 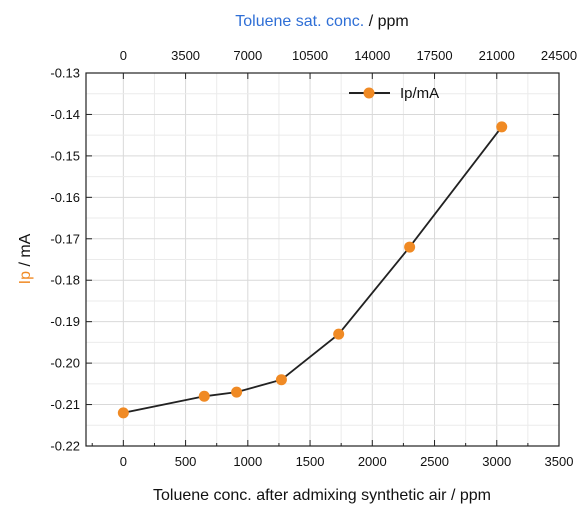 What do you see at coordinates (559, 461) in the screenshot?
I see `x-tick-label: 3500` at bounding box center [559, 461].